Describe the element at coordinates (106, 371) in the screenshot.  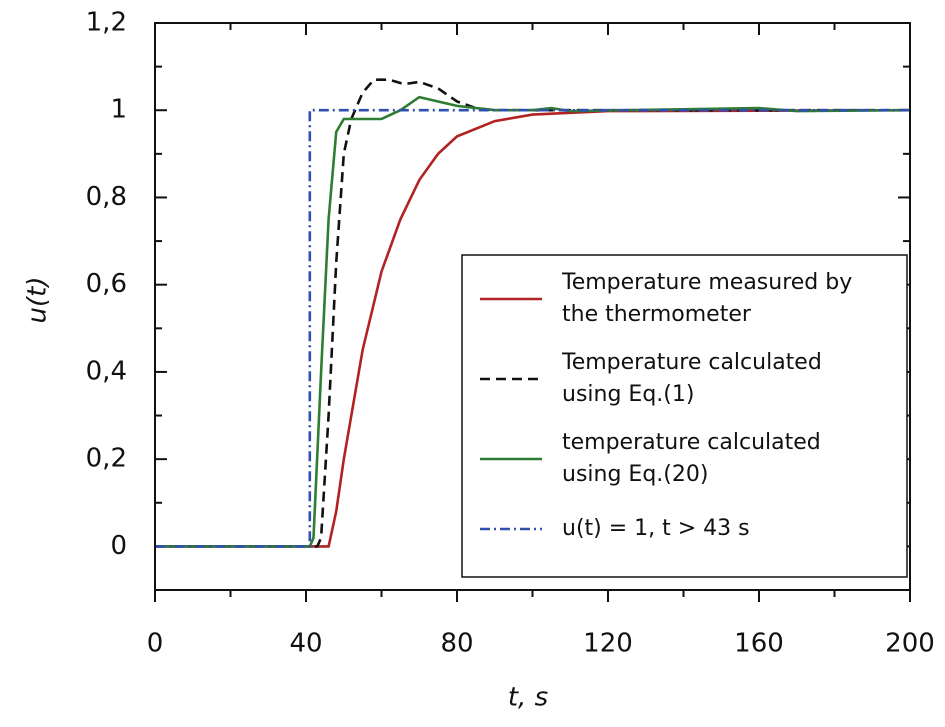
I see `y-tick-label: 0,4` at that location.